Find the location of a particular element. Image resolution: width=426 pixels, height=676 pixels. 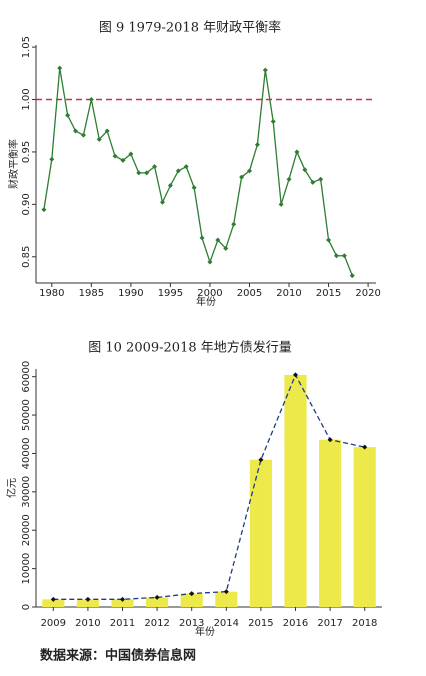

x-tick-label: 1980 is located at coordinates (51, 293).